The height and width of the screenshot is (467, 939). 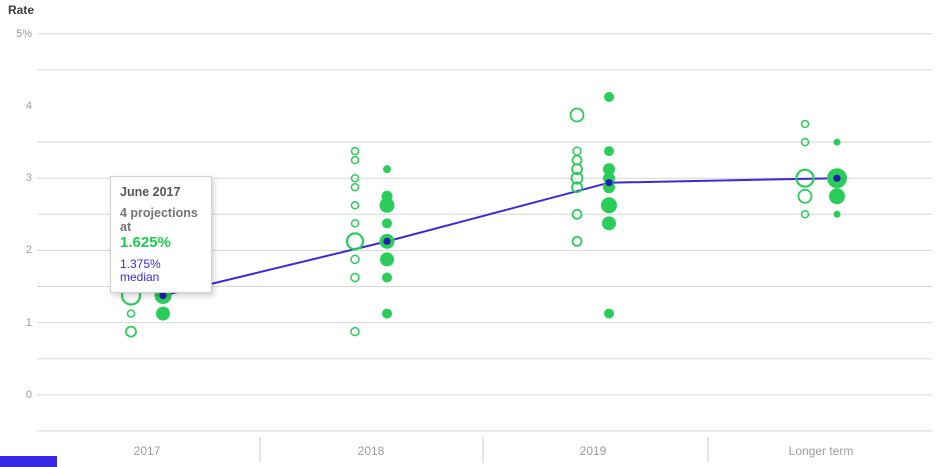 I want to click on x-axis-category-label: 2017, so click(x=147, y=451).